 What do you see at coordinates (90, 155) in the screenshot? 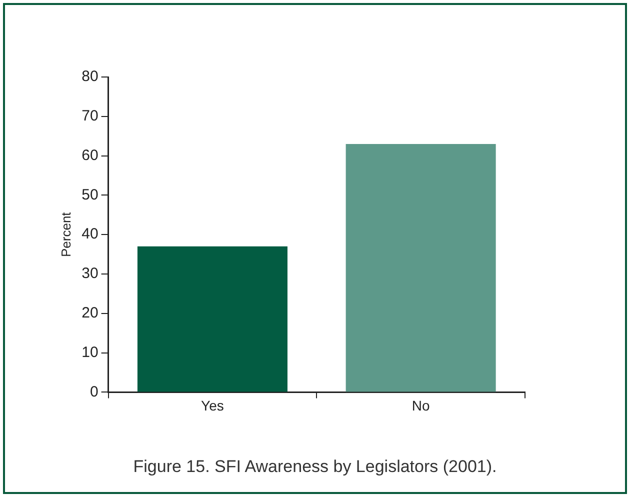
I see `y-tick-label: 60` at bounding box center [90, 155].